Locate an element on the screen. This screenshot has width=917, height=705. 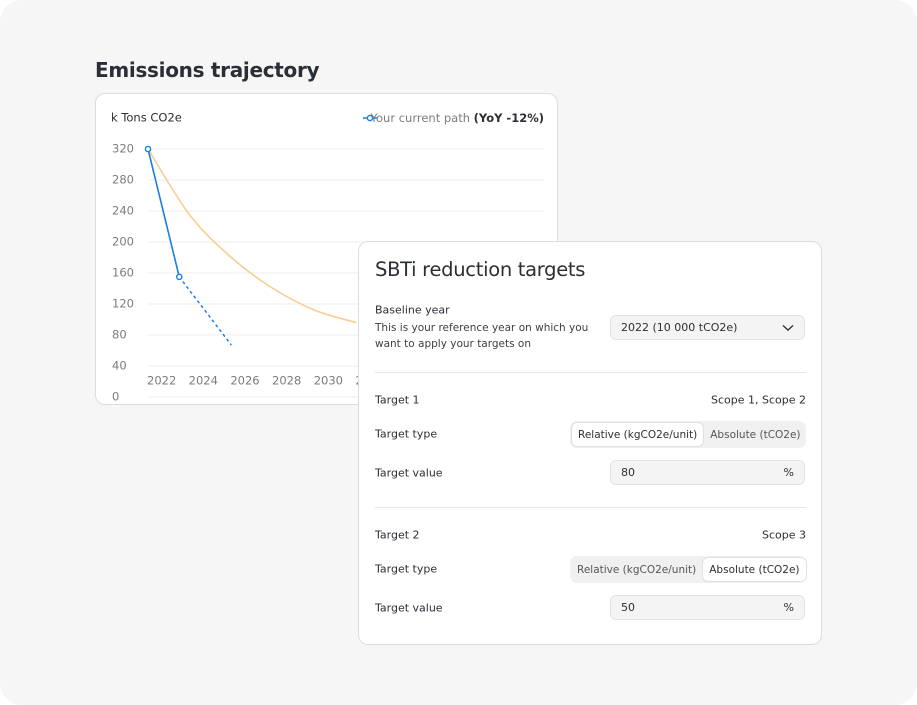
y-tick-label: 320 is located at coordinates (123, 149).